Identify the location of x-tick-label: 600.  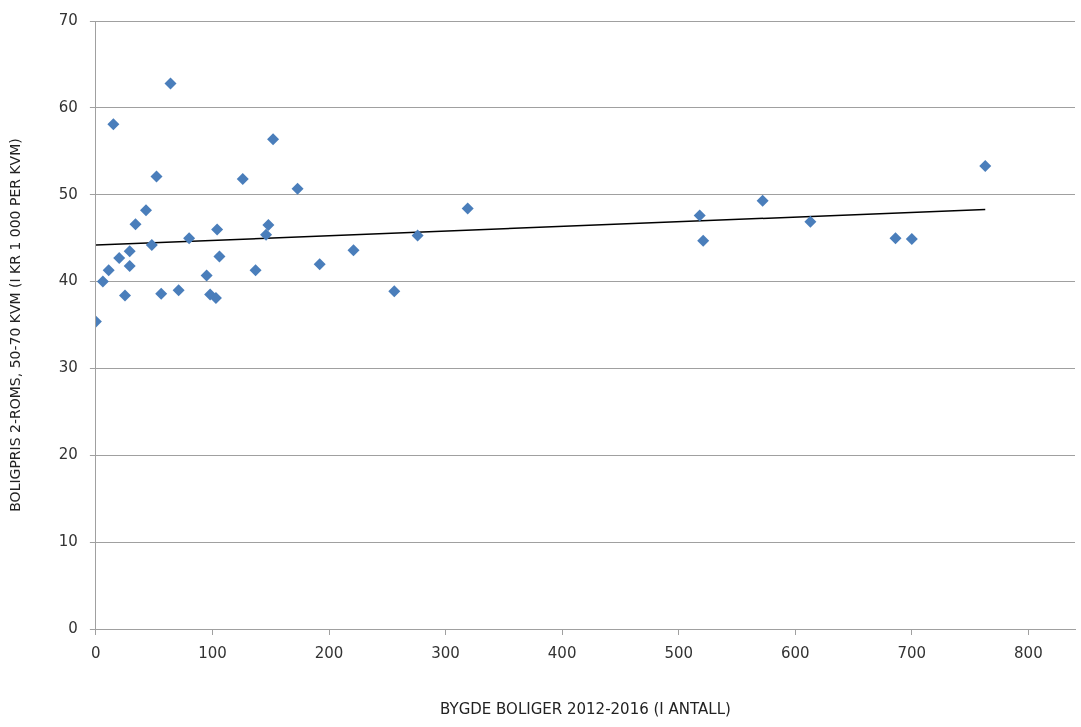
(795, 652).